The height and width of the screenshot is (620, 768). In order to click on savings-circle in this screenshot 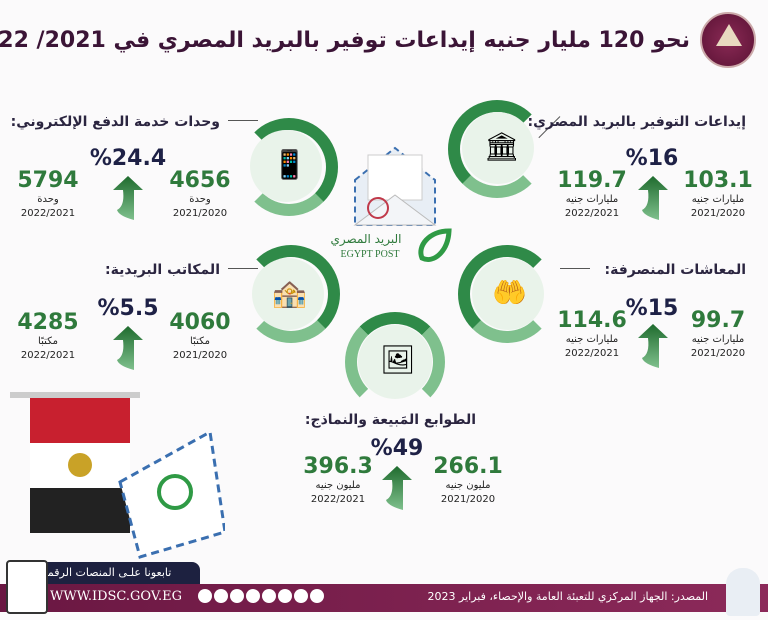, I will do `click(498, 148)`.